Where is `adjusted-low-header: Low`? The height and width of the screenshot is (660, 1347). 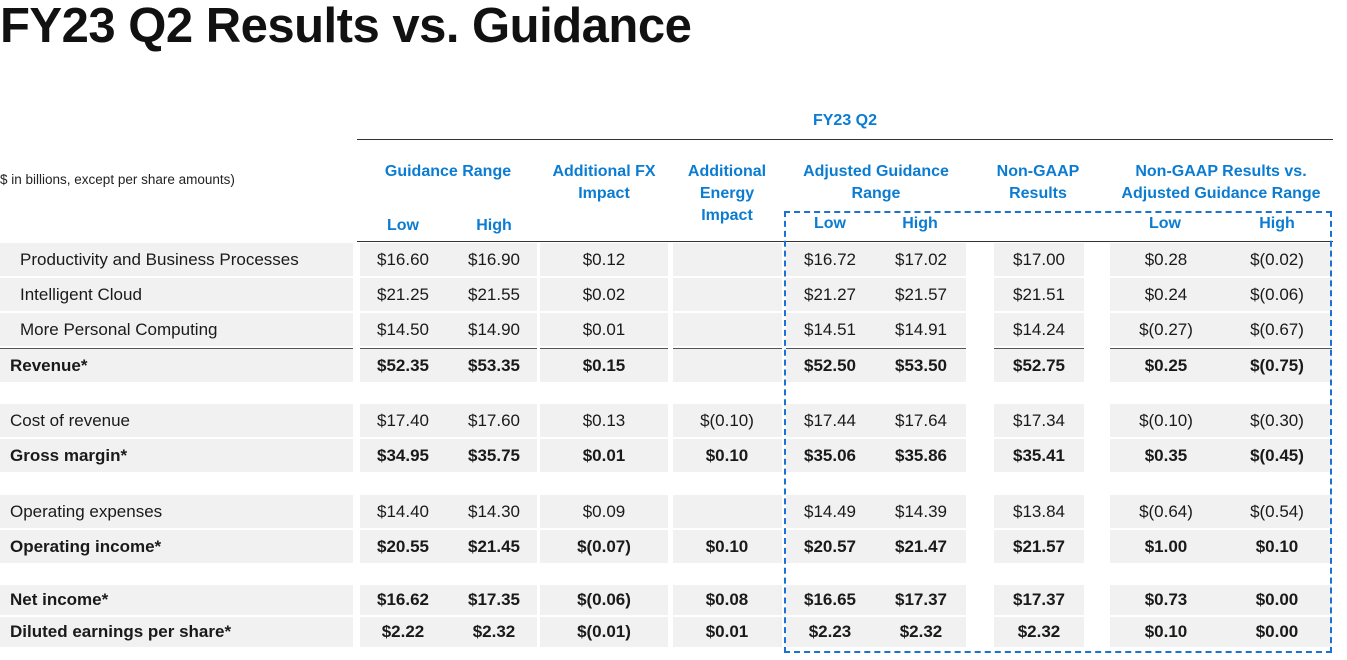 adjusted-low-header: Low is located at coordinates (830, 223).